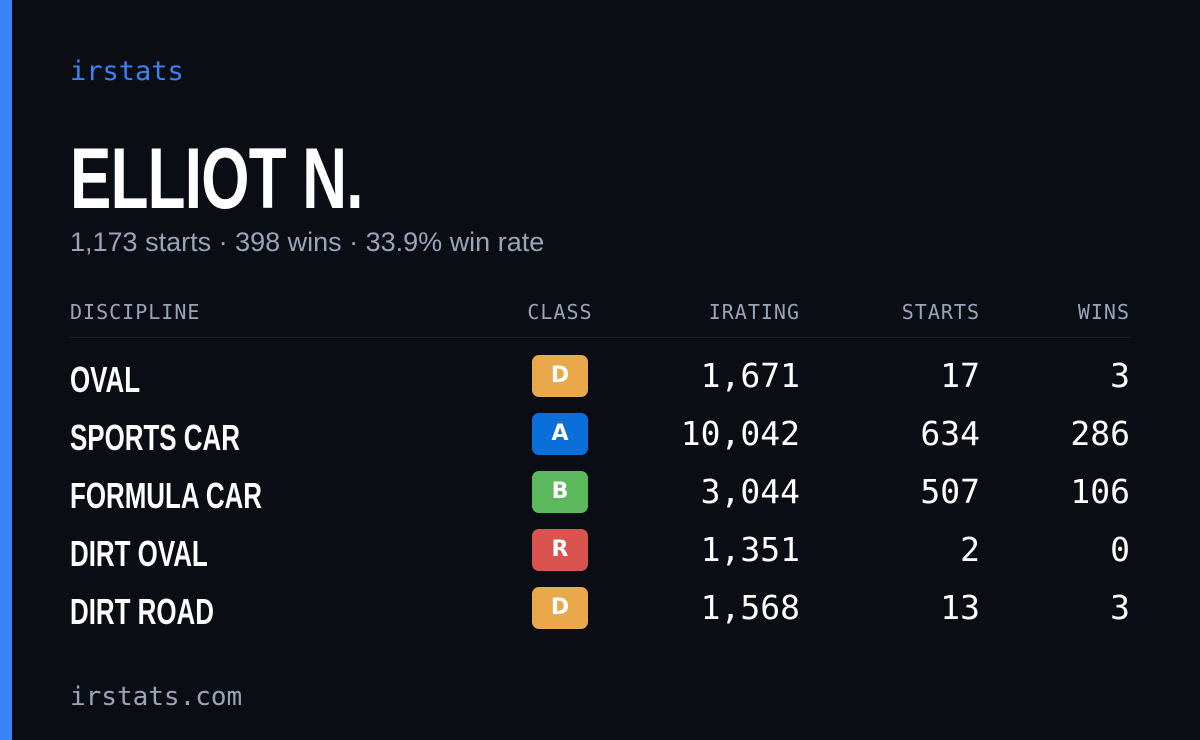 This screenshot has height=740, width=1200. Describe the element at coordinates (960, 607) in the screenshot. I see `starts: 13` at that location.